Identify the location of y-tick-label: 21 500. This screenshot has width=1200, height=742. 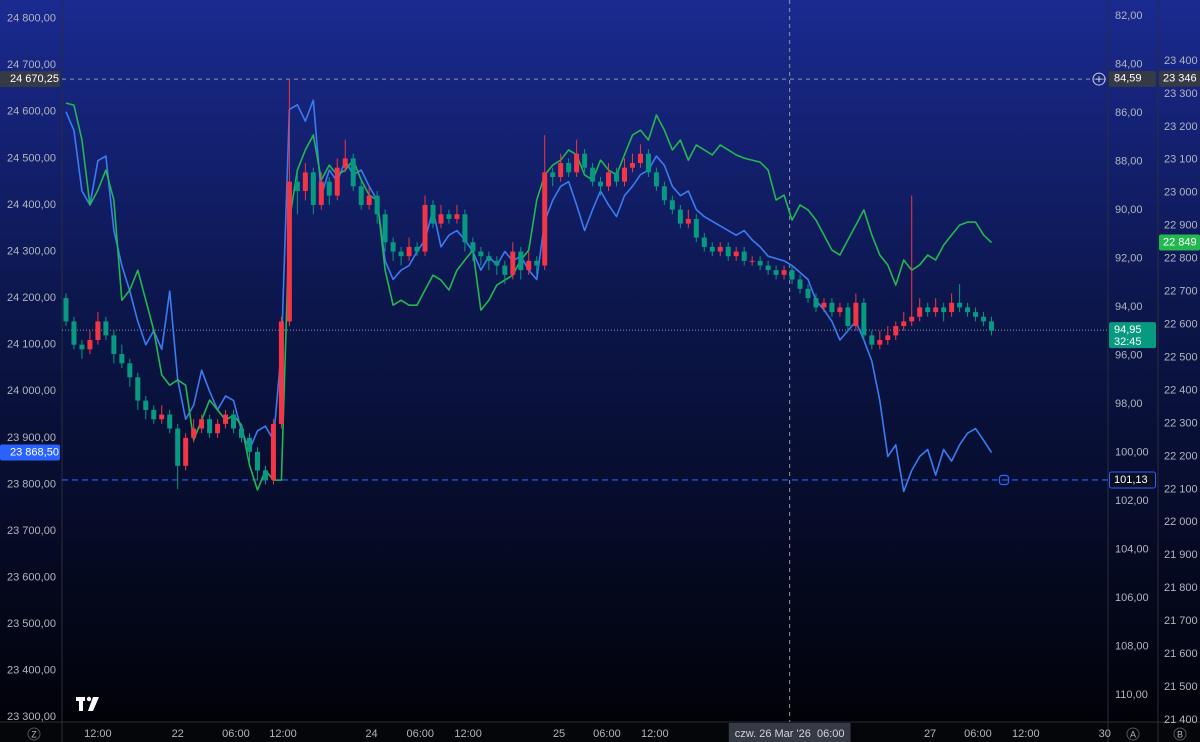
(1181, 687).